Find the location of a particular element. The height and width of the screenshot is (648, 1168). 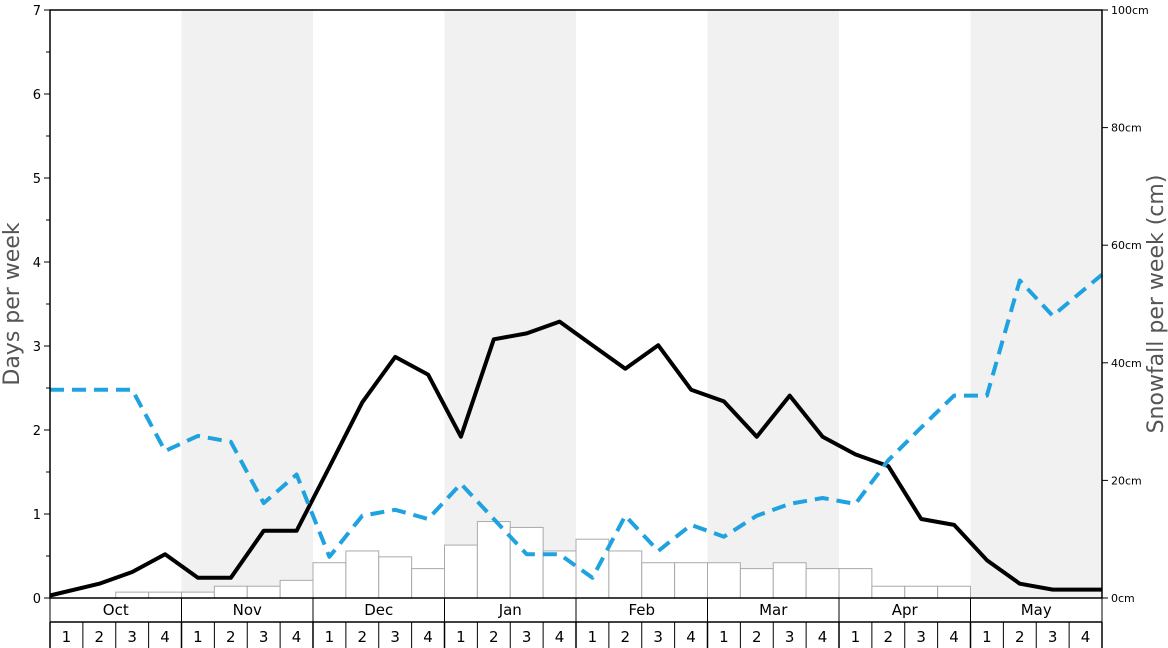

right-tick-label: 80cm is located at coordinates (1126, 128).